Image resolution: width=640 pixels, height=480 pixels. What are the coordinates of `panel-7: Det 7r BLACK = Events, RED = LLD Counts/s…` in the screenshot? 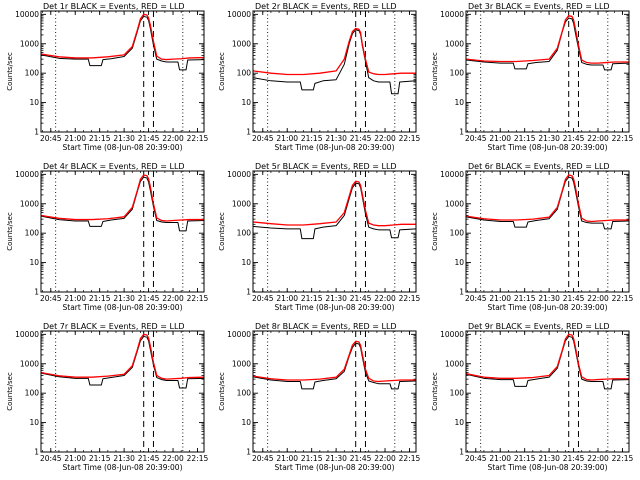 It's located at (107, 397).